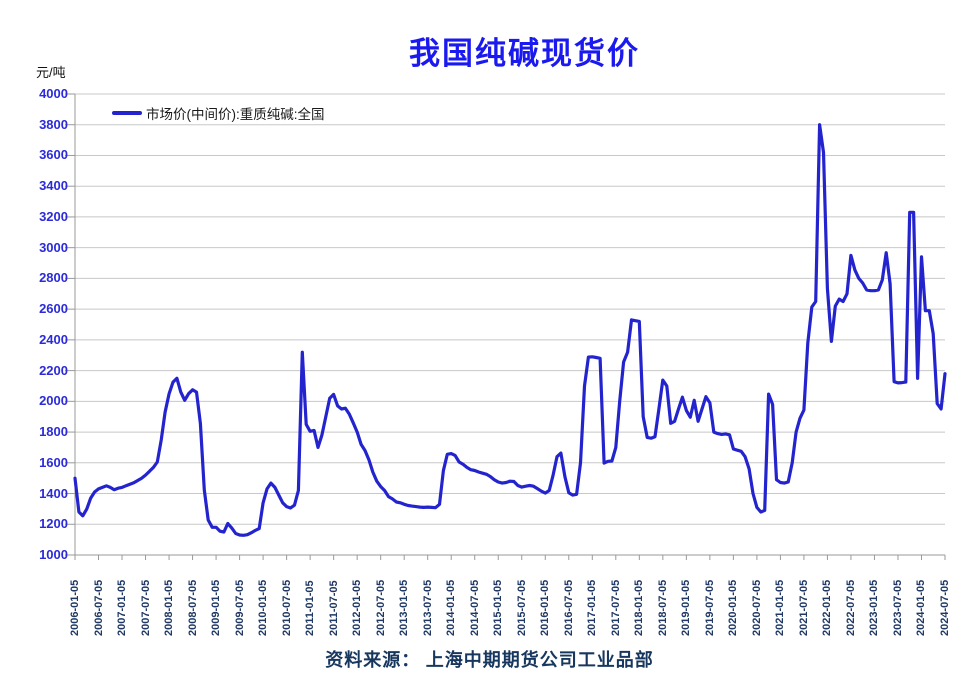 The image size is (979, 693). I want to click on y-tick-label: 1200, so click(53, 524).